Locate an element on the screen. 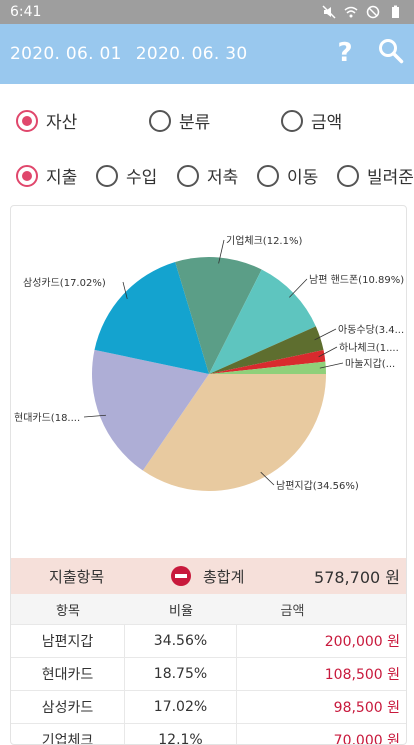  table-header: 항목 비율 금액 is located at coordinates (208, 609).